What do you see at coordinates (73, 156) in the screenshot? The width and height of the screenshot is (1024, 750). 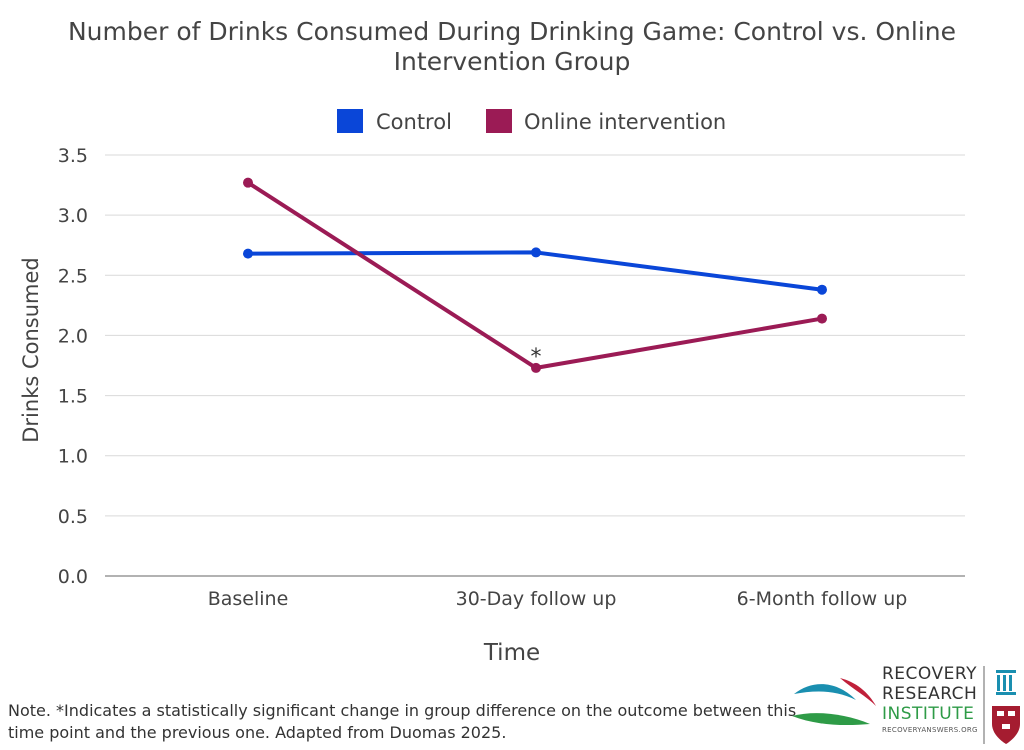 I see `y-tick-label: 3.5` at bounding box center [73, 156].